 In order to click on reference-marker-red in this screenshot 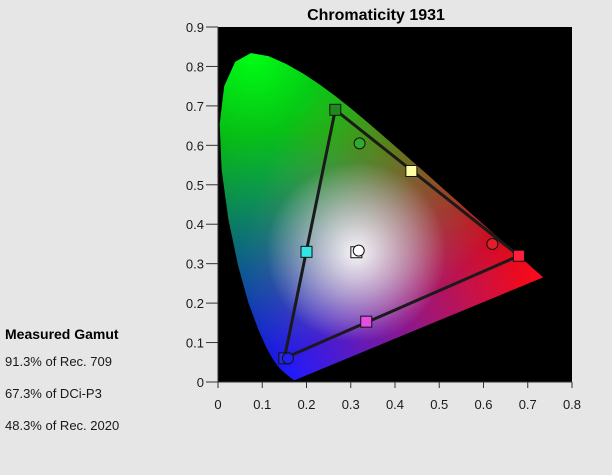, I will do `click(518, 255)`.